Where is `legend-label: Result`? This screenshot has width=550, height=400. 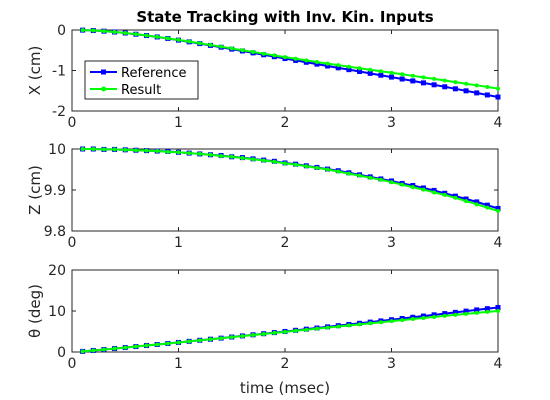
legend-label: Result is located at coordinates (141, 90).